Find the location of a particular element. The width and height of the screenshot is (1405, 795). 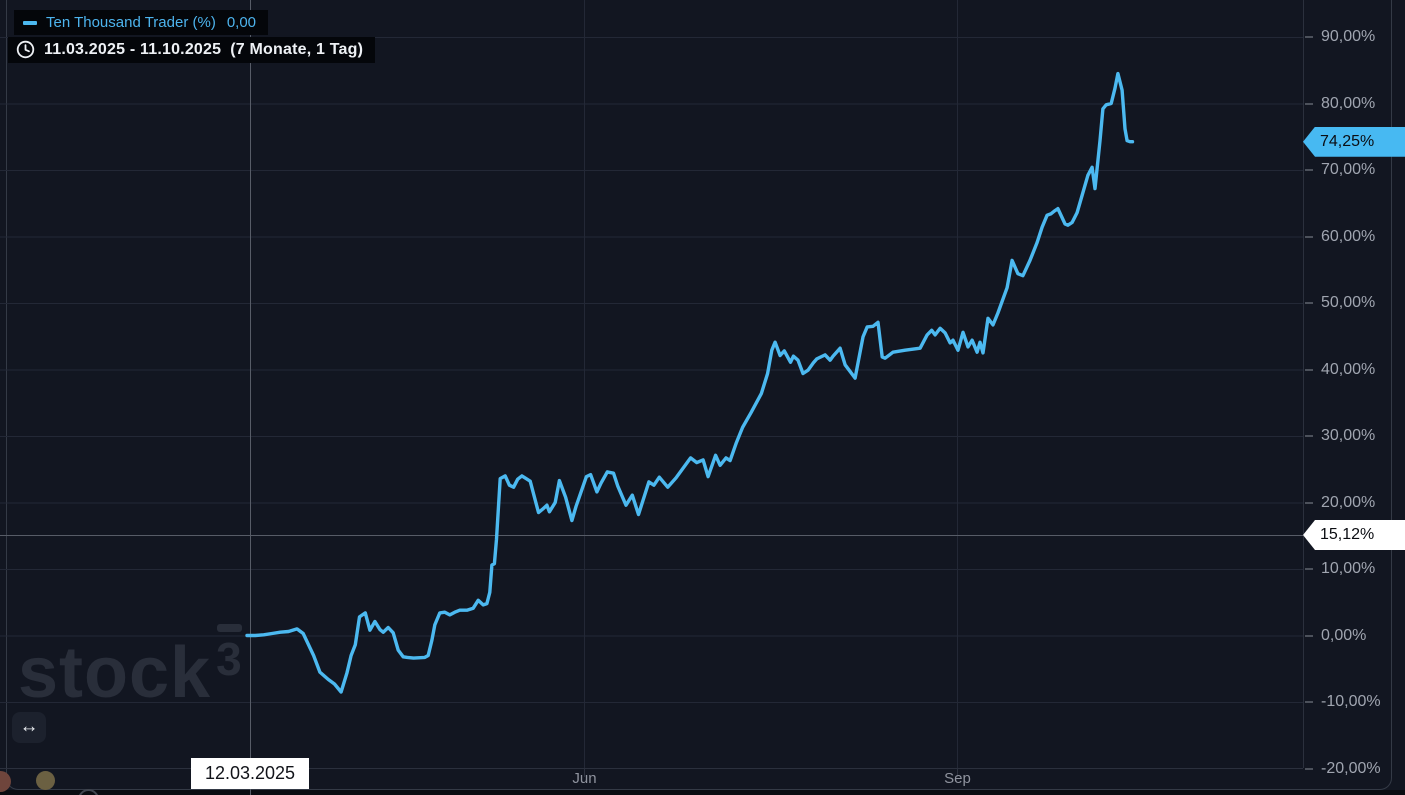

series-marker-icon is located at coordinates (30, 22).